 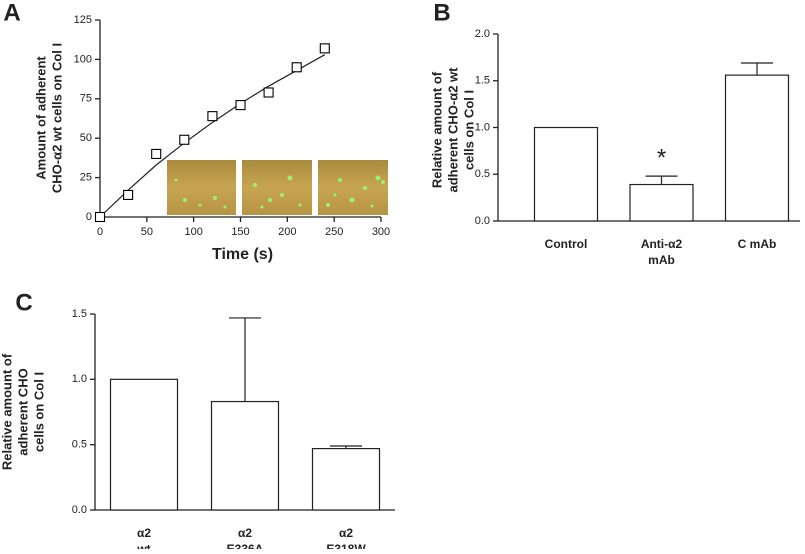 What do you see at coordinates (287, 232) in the screenshot?
I see `x-tick-label: 200` at bounding box center [287, 232].